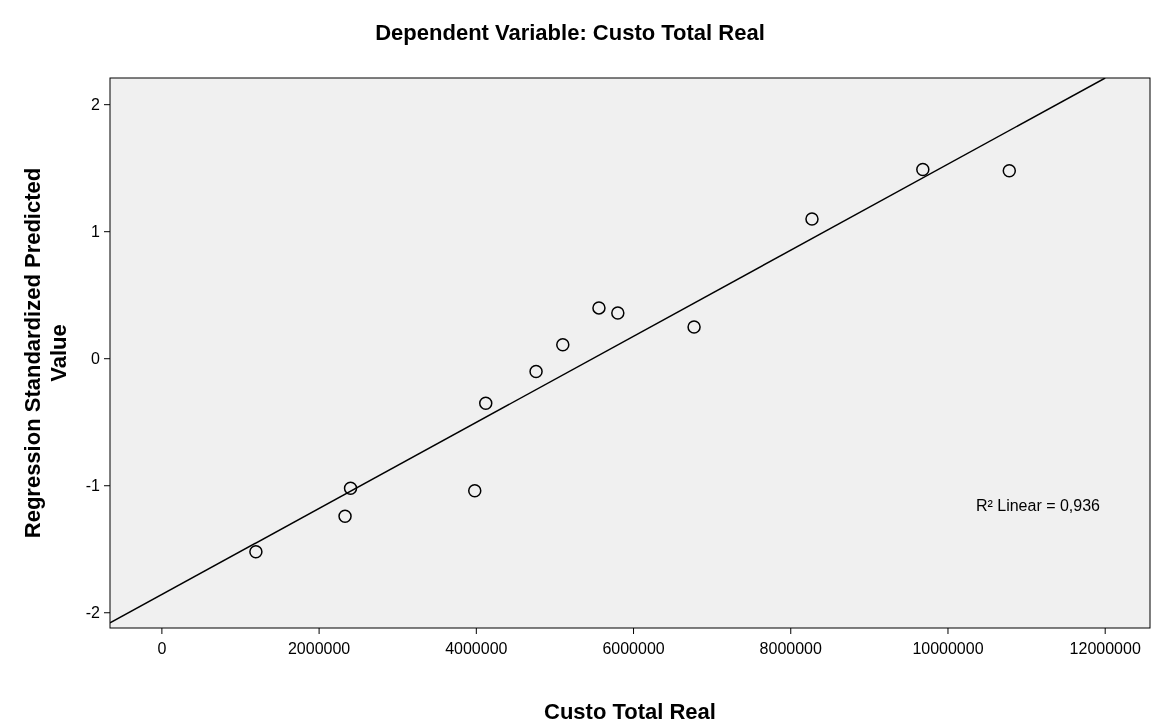  Describe the element at coordinates (570, 32) in the screenshot. I see `chart-title: Dependent Variable: Custo Total Real` at that location.